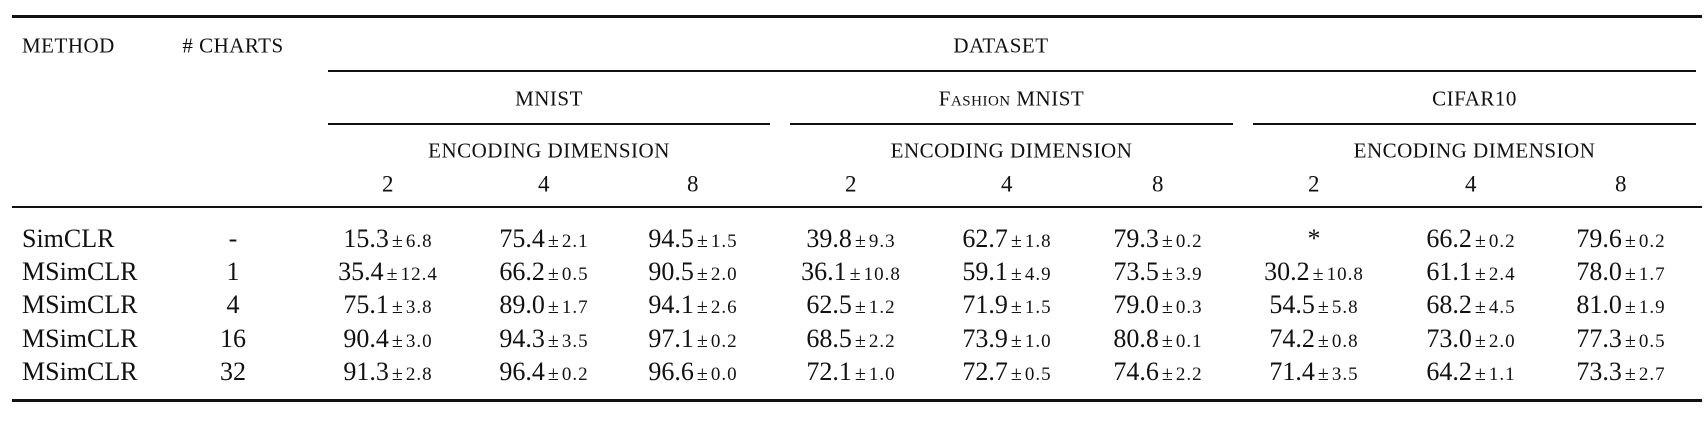 This screenshot has width=1704, height=422. Describe the element at coordinates (985, 304) in the screenshot. I see `mean: 71.9` at that location.